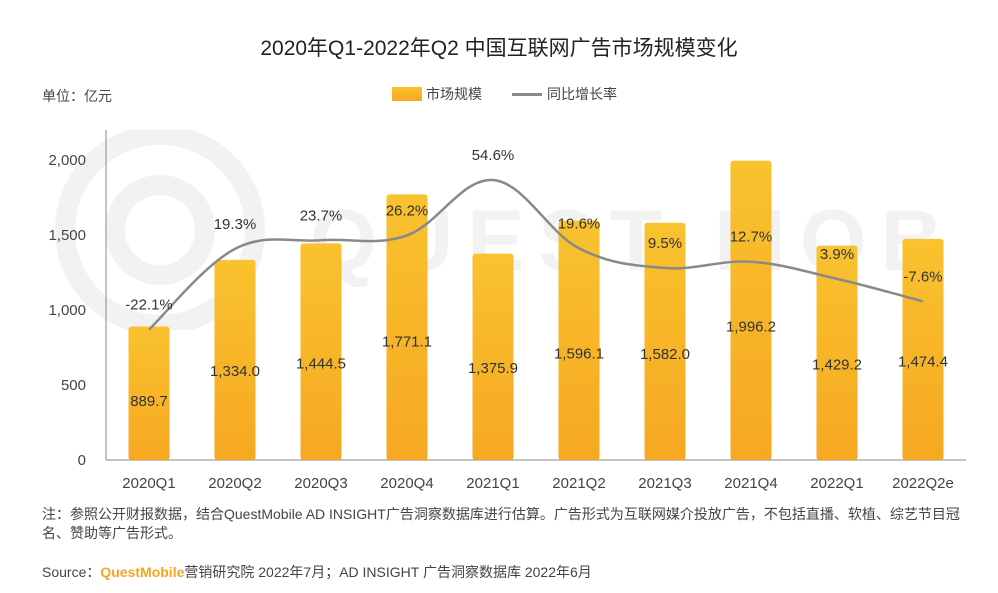 This screenshot has width=998, height=593. Describe the element at coordinates (665, 354) in the screenshot. I see `bar-value-label: 1,582.0` at that location.